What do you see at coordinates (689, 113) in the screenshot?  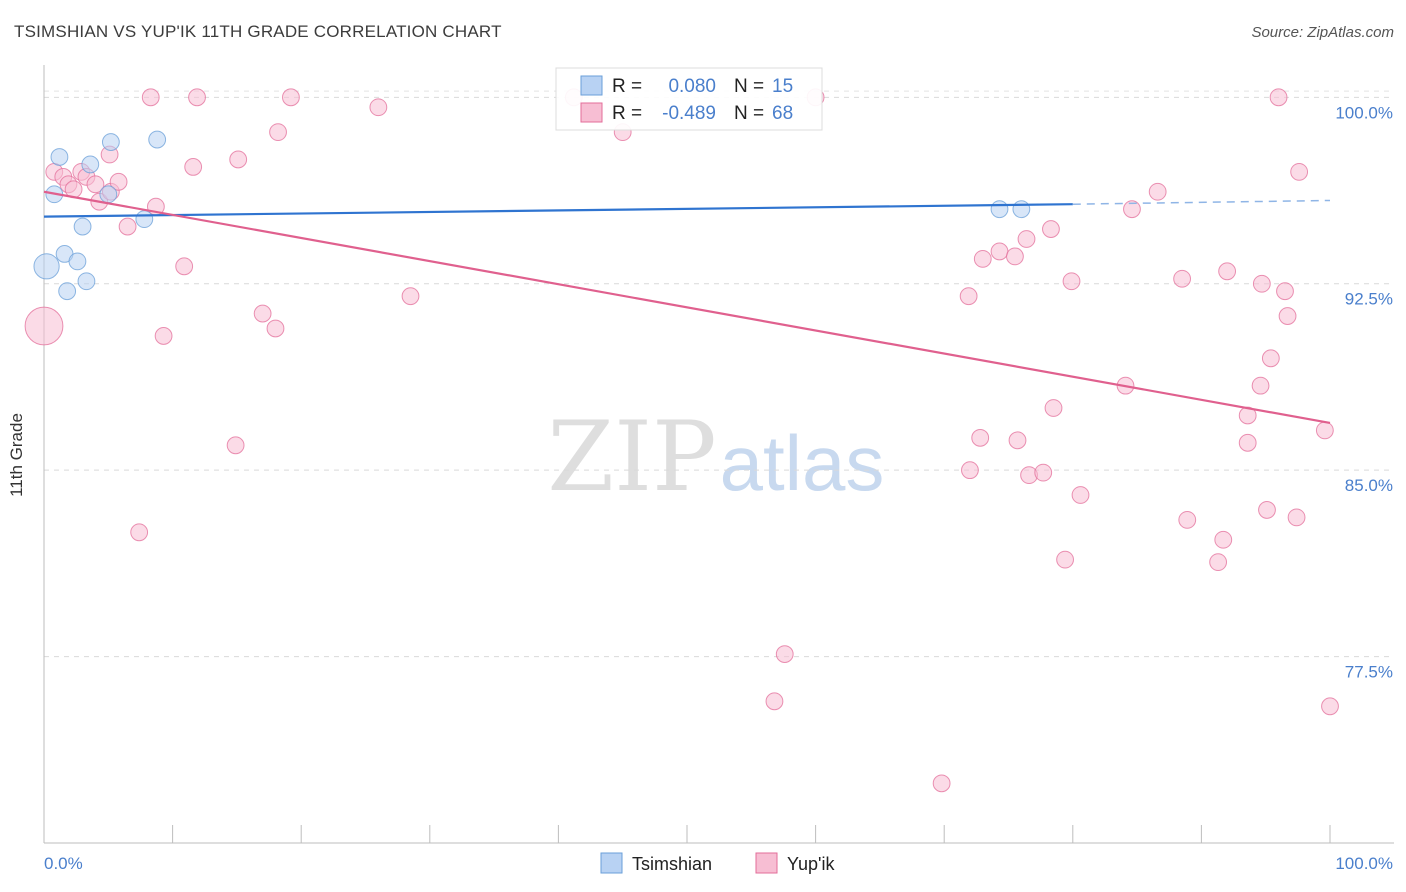 I see `legend-r-value: -0.489` at bounding box center [689, 113].